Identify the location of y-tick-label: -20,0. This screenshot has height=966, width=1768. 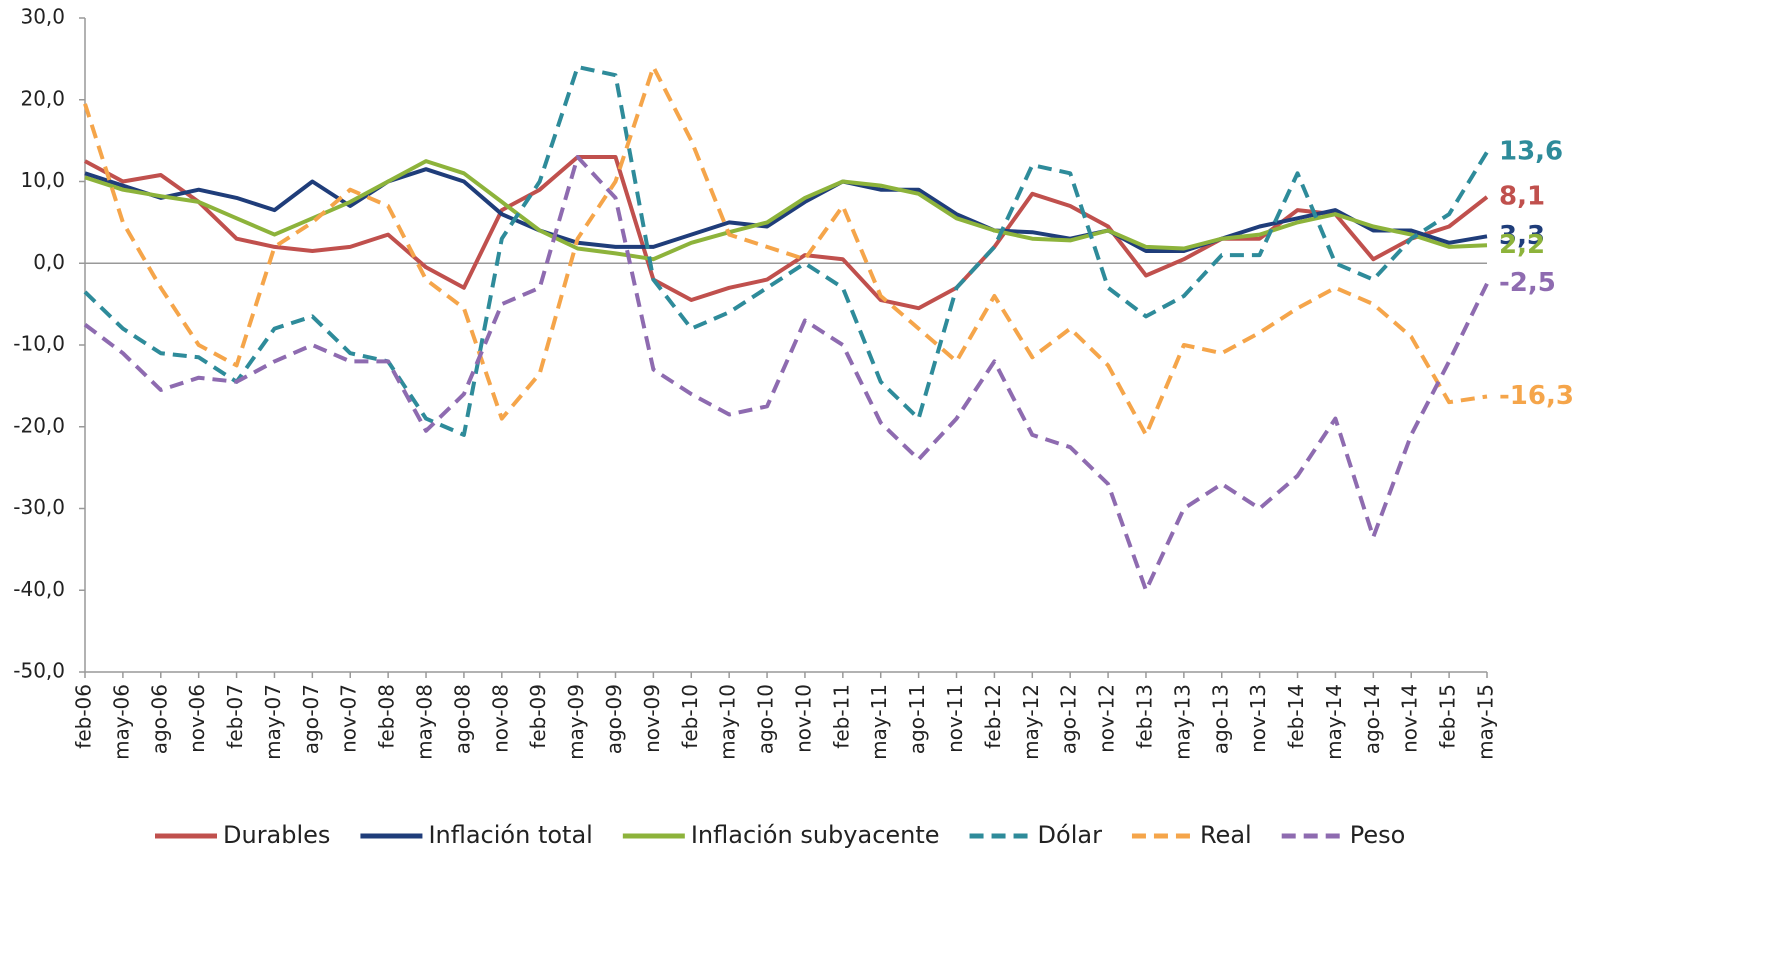
(39, 425).